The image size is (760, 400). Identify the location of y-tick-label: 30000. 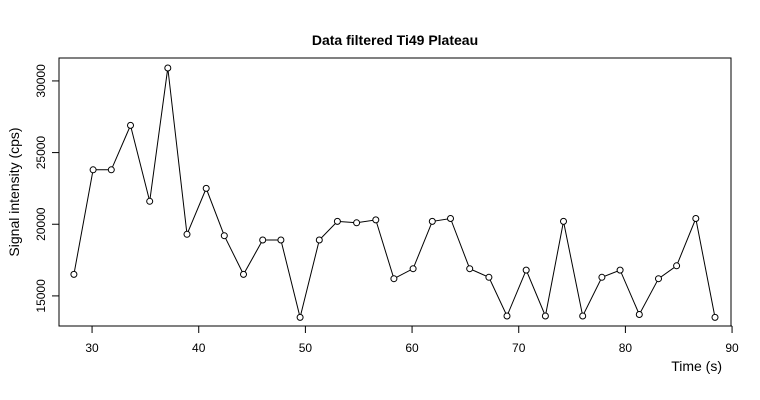
(41, 81).